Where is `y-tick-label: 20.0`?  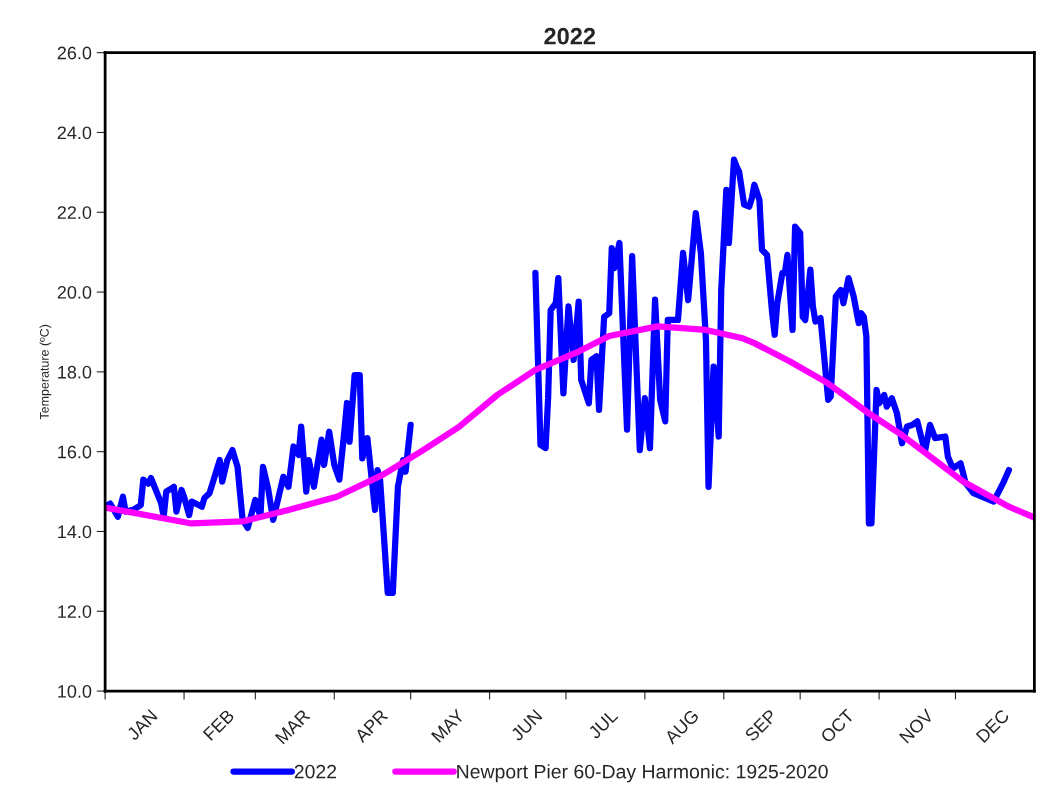 y-tick-label: 20.0 is located at coordinates (74, 292).